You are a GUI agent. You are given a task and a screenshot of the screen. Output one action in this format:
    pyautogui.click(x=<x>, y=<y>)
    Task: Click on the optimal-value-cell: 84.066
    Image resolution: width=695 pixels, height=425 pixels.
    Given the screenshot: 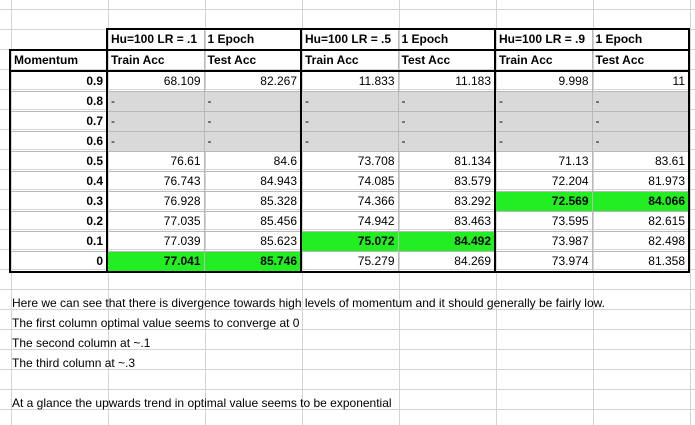 What is the action you would take?
    pyautogui.click(x=640, y=201)
    